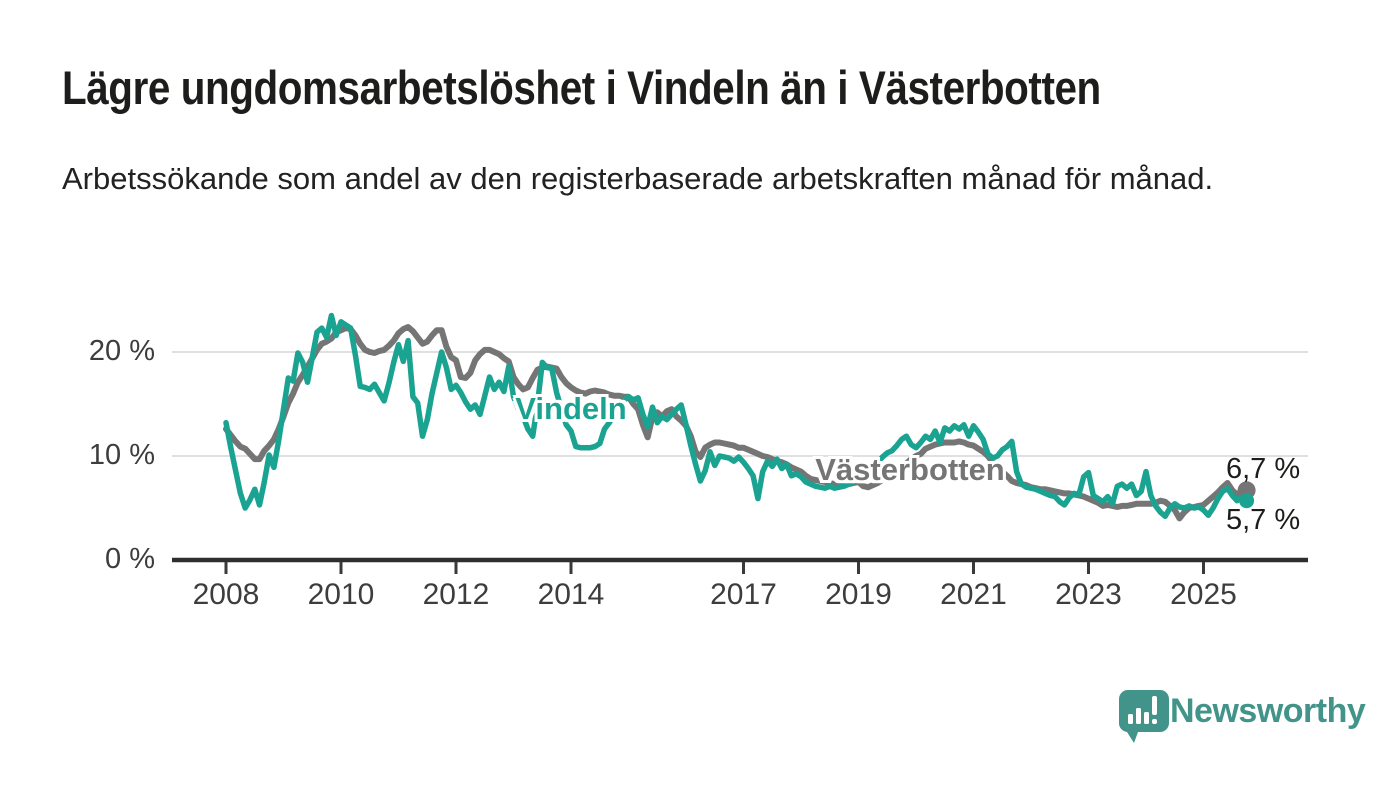 The height and width of the screenshot is (794, 1400). I want to click on newsworthy-logo, so click(1143, 716).